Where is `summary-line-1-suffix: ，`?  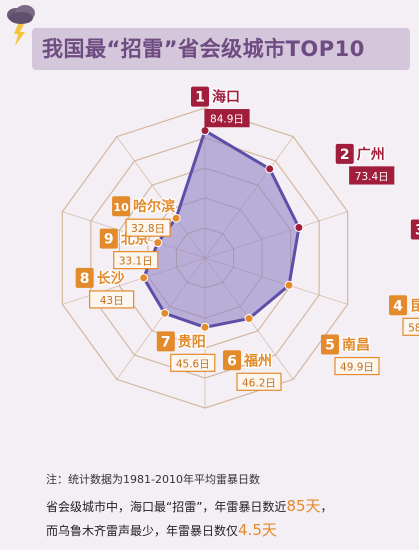
summary-line-1-suffix: ， is located at coordinates (326, 507).